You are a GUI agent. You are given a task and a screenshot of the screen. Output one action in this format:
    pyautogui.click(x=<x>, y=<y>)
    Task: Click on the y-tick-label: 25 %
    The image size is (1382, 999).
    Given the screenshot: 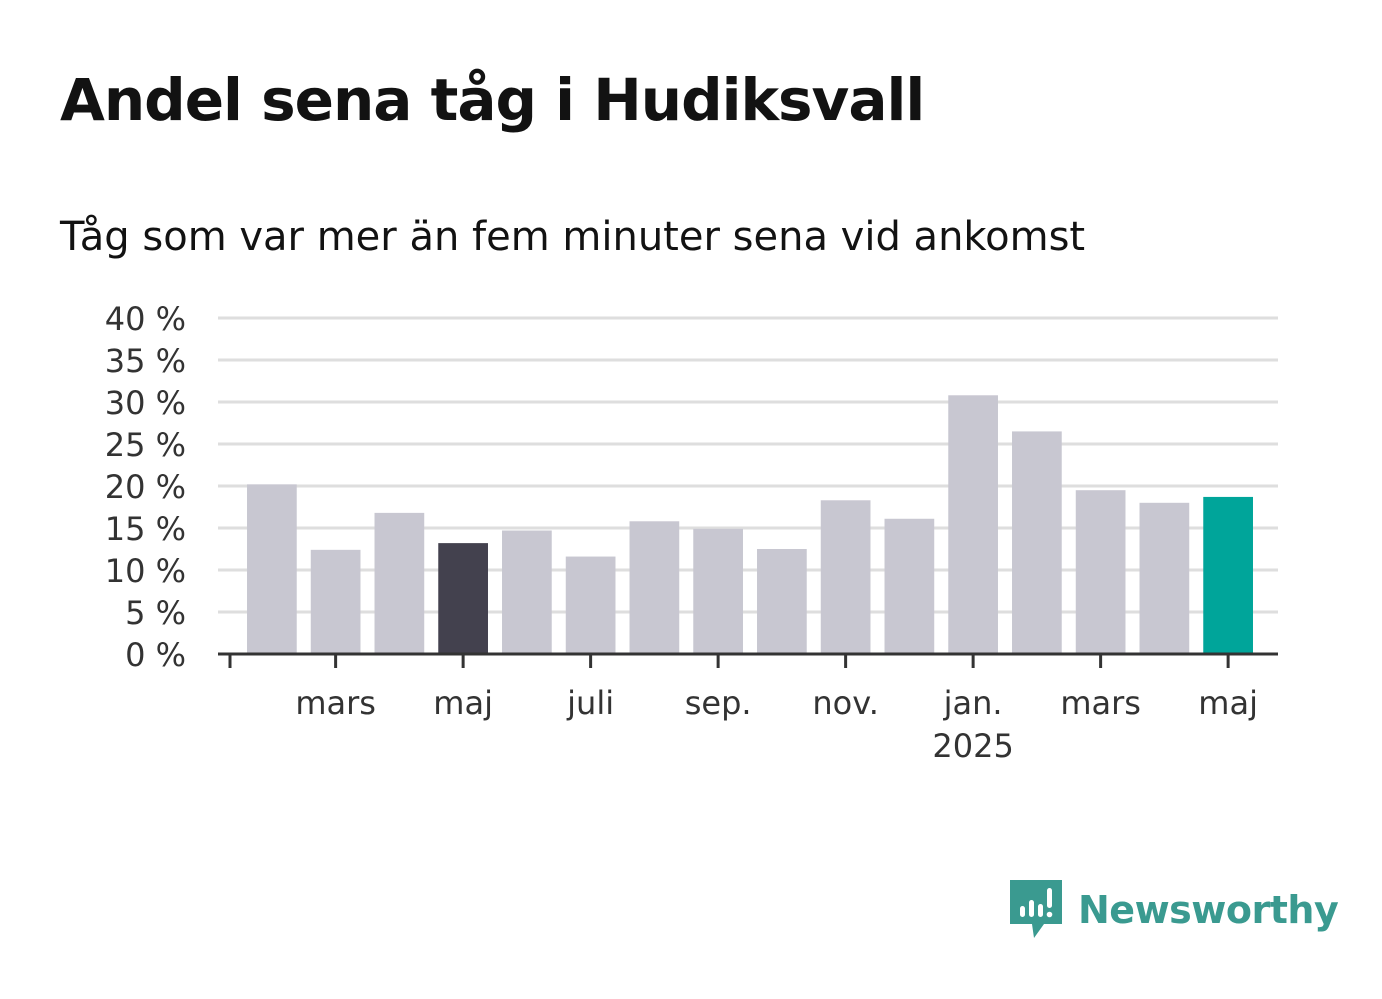 What is the action you would take?
    pyautogui.click(x=145, y=445)
    